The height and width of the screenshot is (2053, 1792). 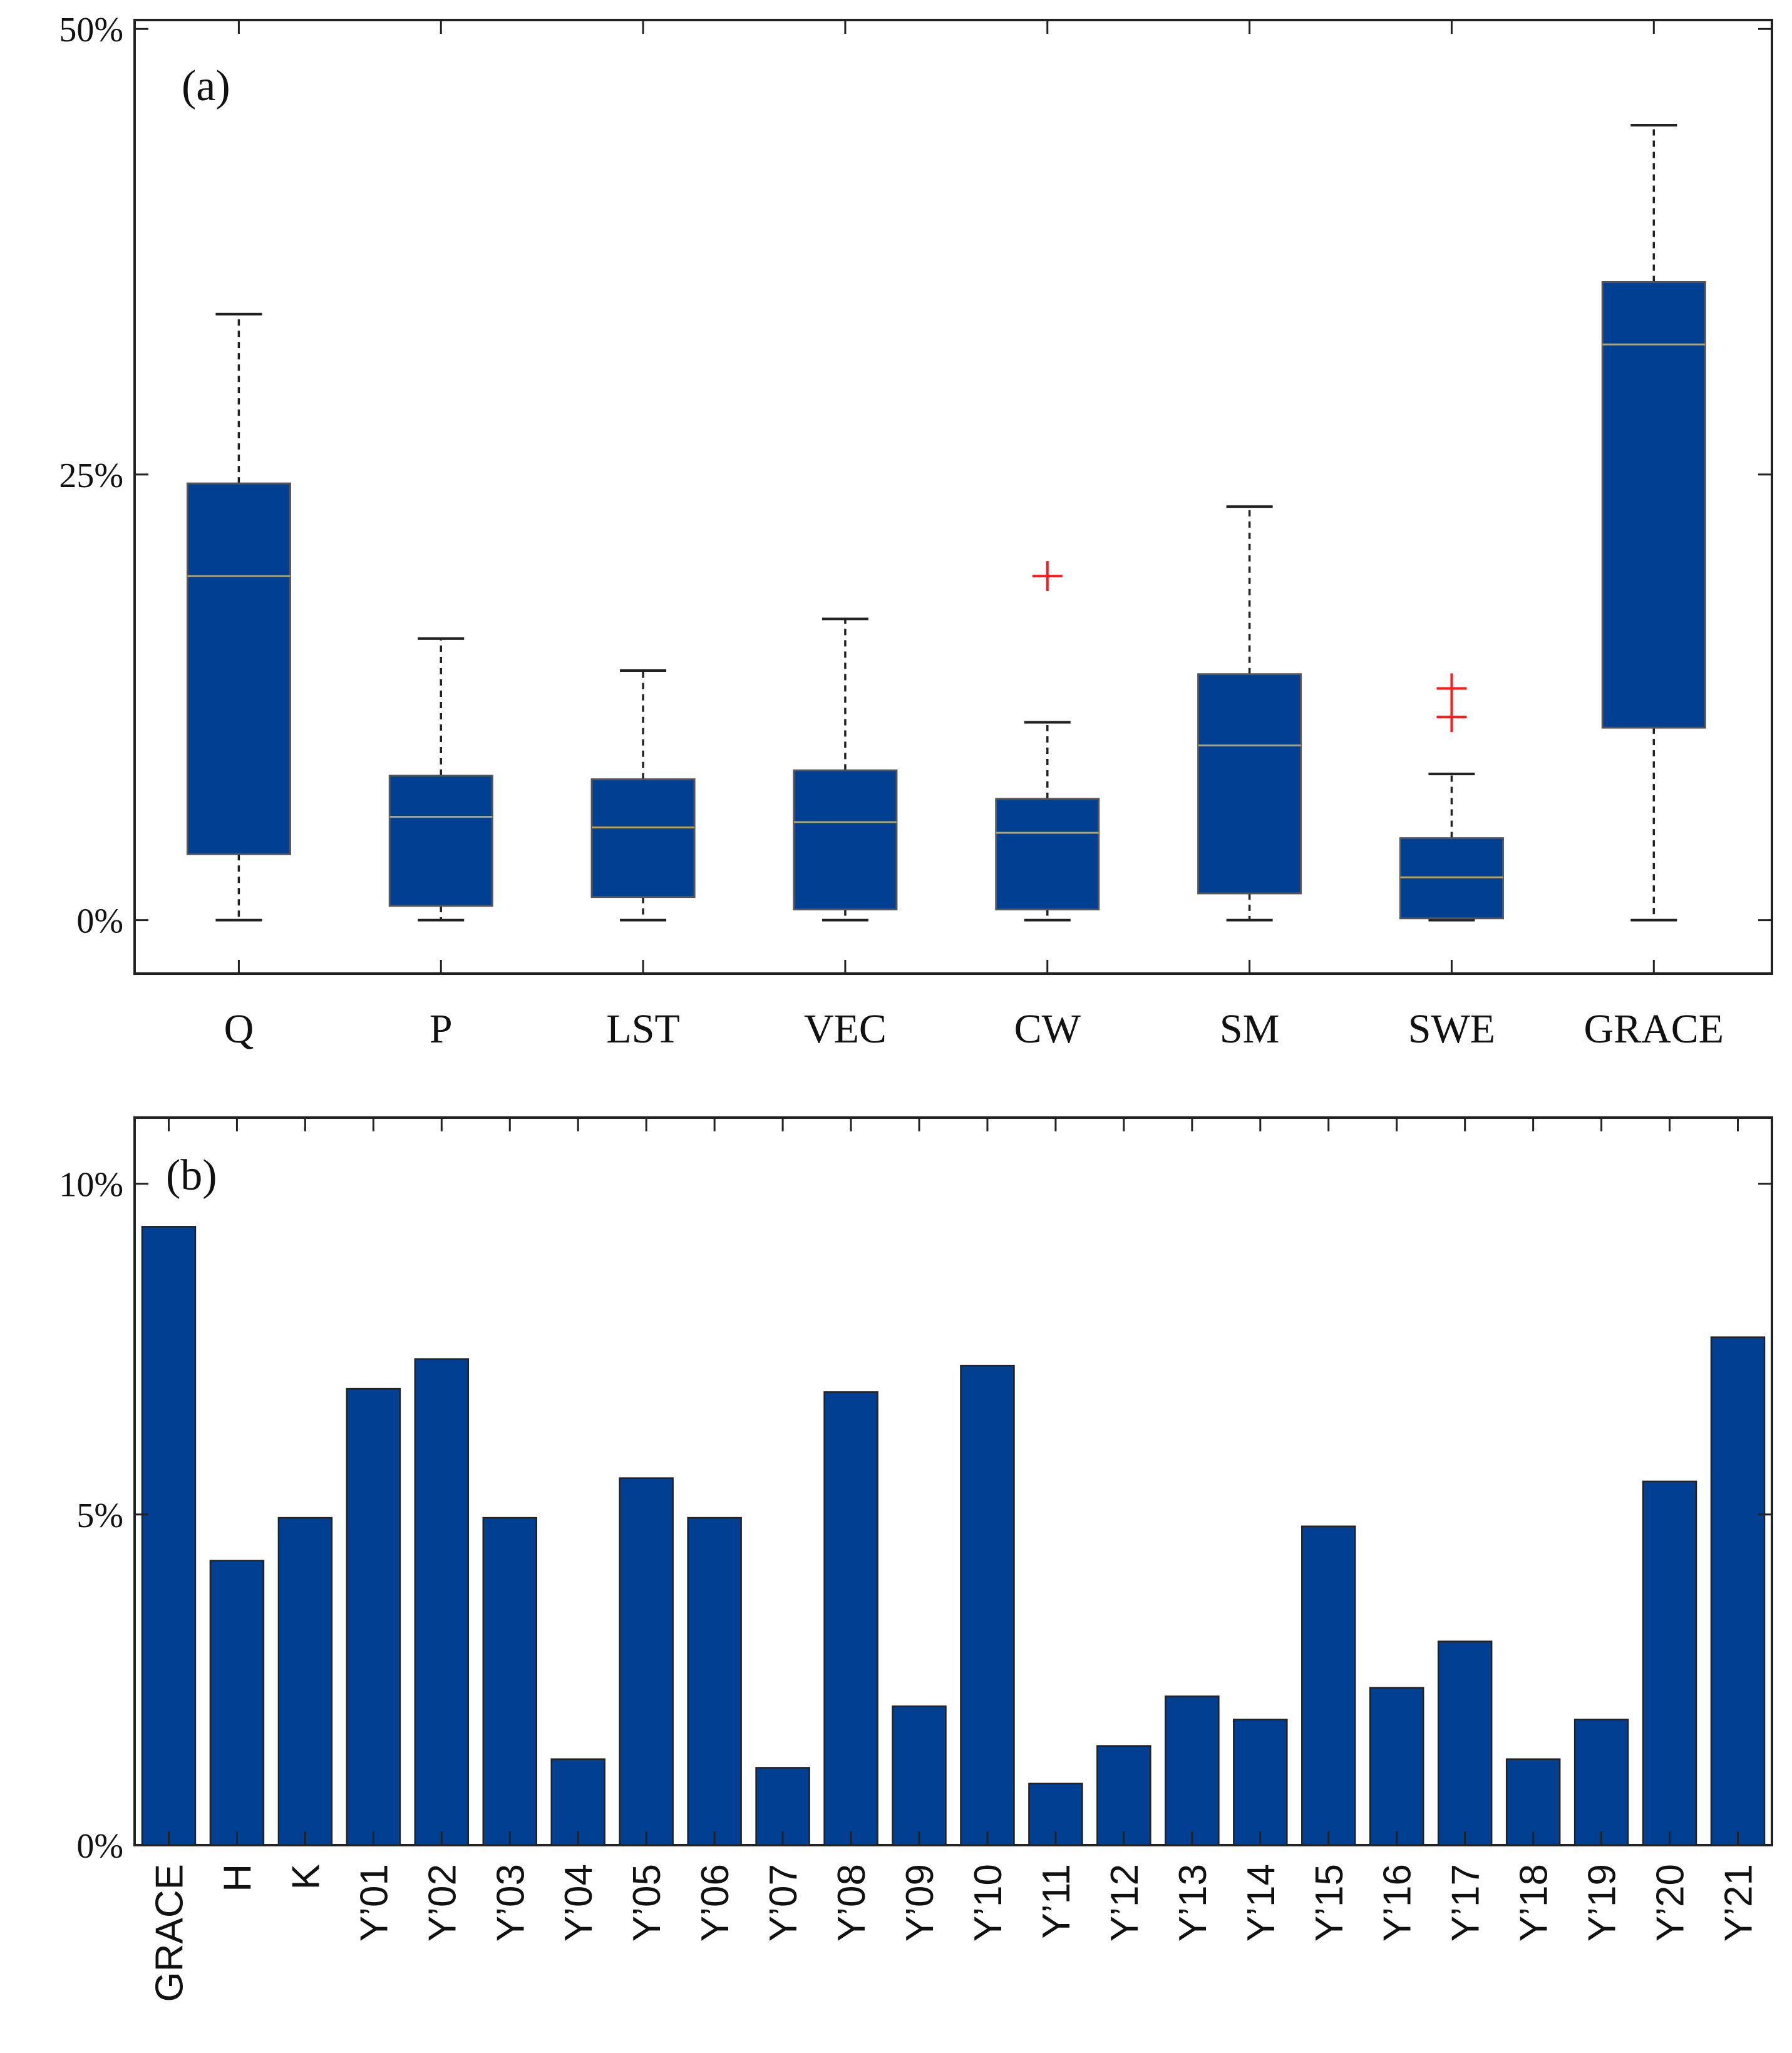 I want to click on x-tick-label: K, so click(x=305, y=1877).